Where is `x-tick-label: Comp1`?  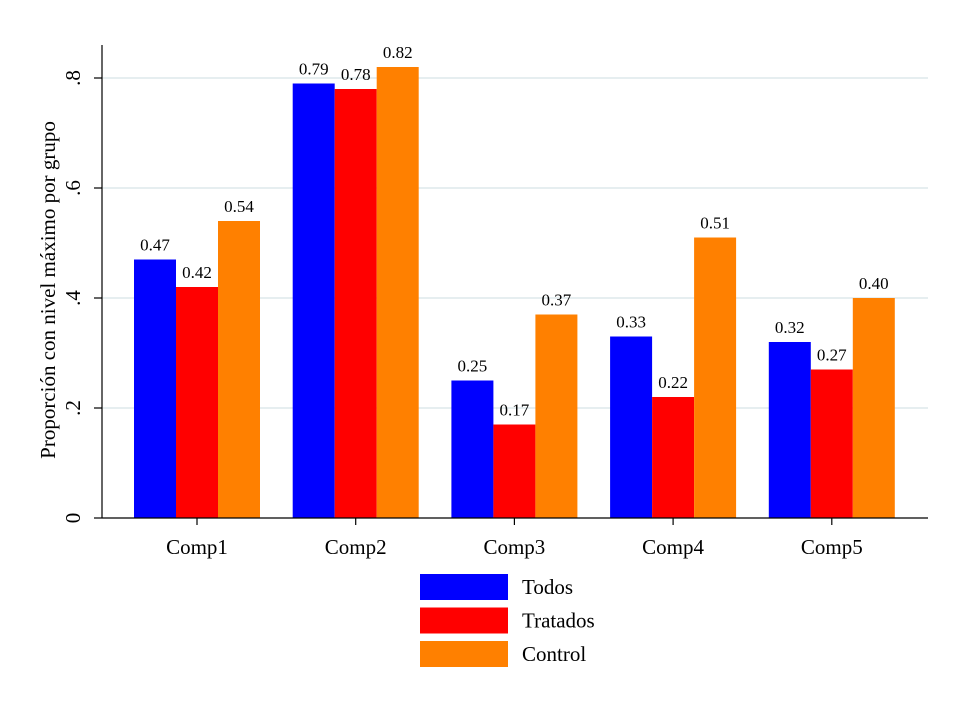 x-tick-label: Comp1 is located at coordinates (197, 547).